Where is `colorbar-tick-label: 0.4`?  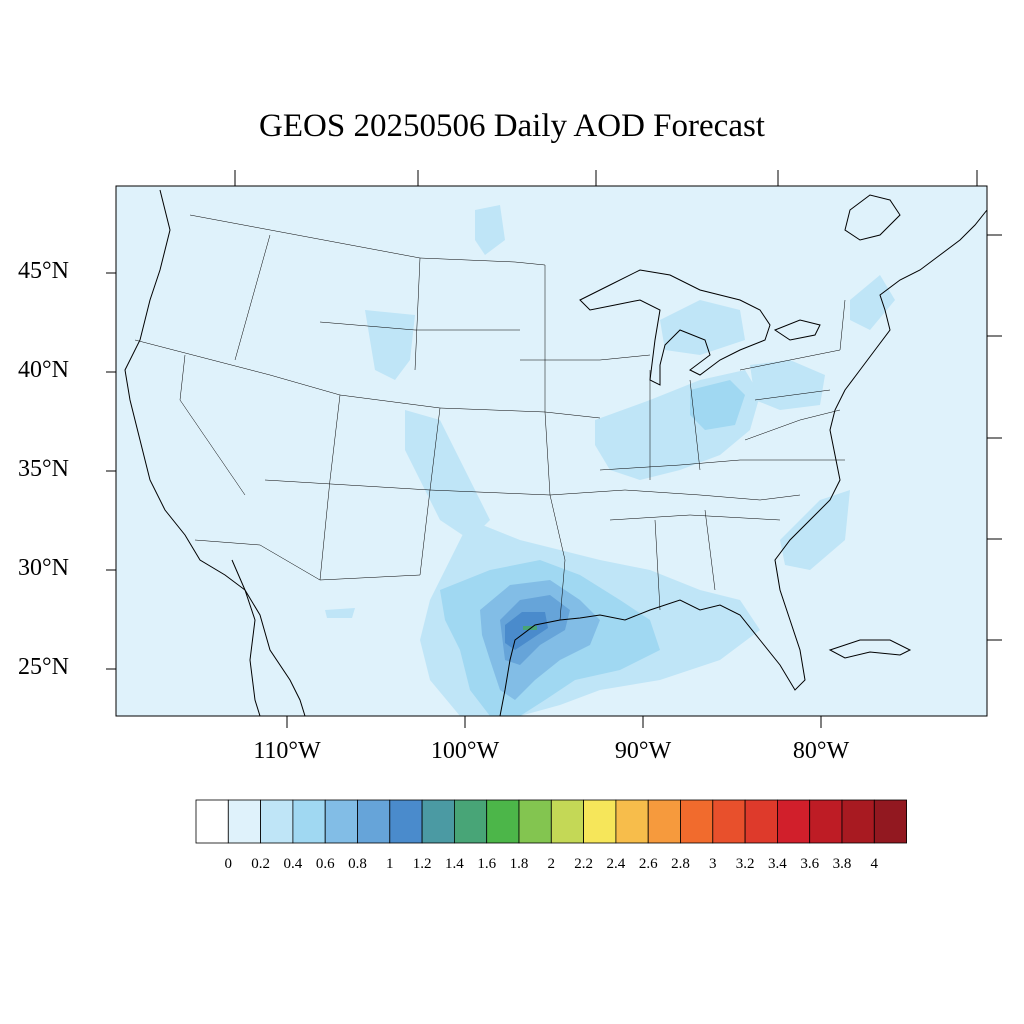
colorbar-tick-label: 0.4 is located at coordinates (293, 864).